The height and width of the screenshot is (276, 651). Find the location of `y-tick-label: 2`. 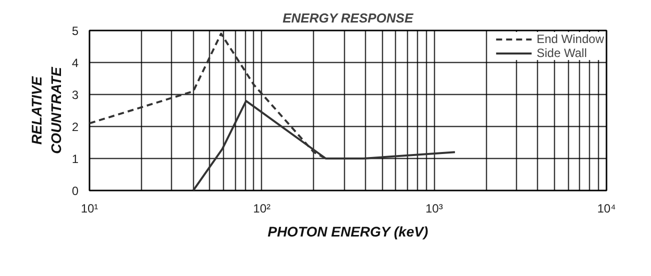

y-tick-label: 2 is located at coordinates (75, 127).